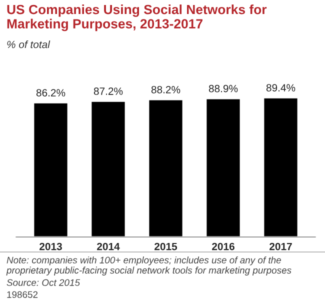 Image resolution: width=325 pixels, height=300 pixels. What do you see at coordinates (223, 88) in the screenshot?
I see `data-label: 88.9%` at bounding box center [223, 88].